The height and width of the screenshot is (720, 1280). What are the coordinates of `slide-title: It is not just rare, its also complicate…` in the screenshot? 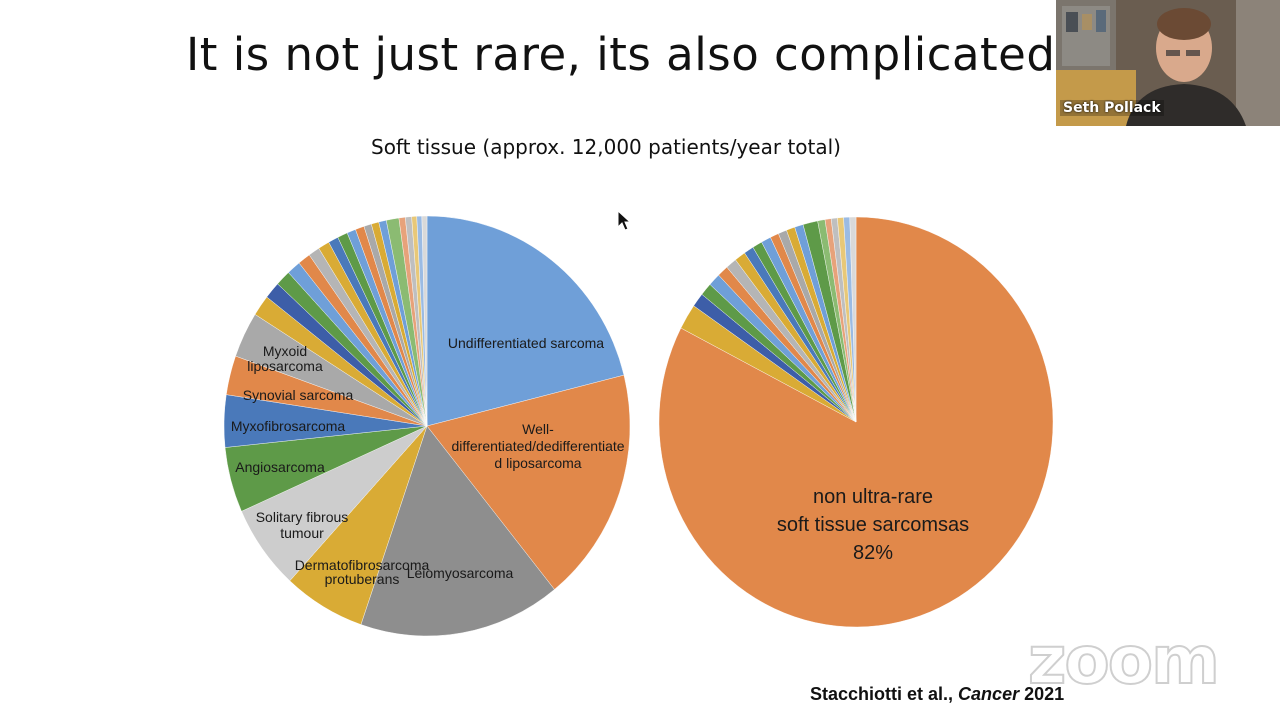 It's located at (621, 54).